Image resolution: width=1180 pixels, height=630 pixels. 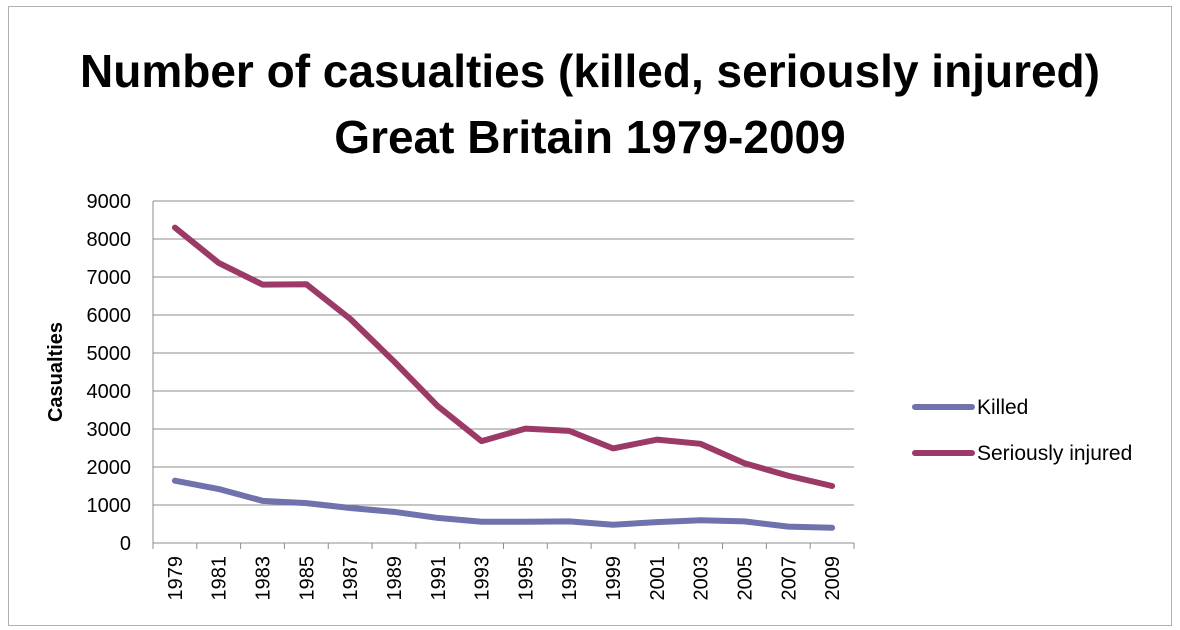 I want to click on x-tick-label: 2003, so click(x=702, y=578).